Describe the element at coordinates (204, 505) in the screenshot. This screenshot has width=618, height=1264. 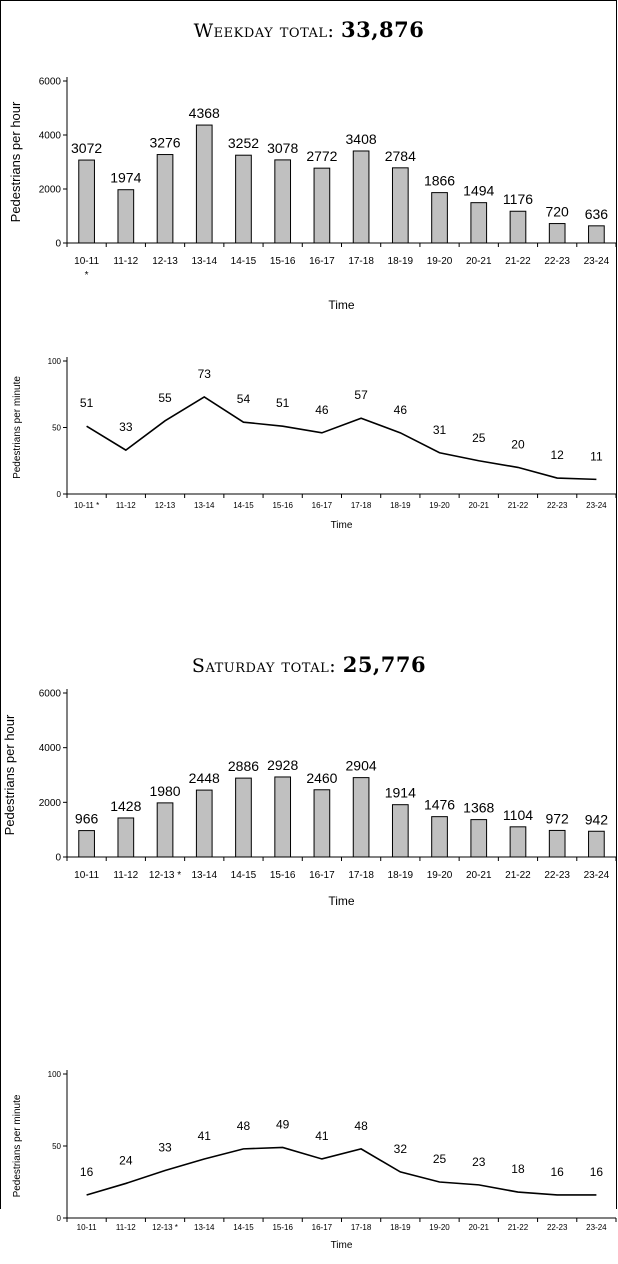
I see `x-tick-label: 13-14` at that location.